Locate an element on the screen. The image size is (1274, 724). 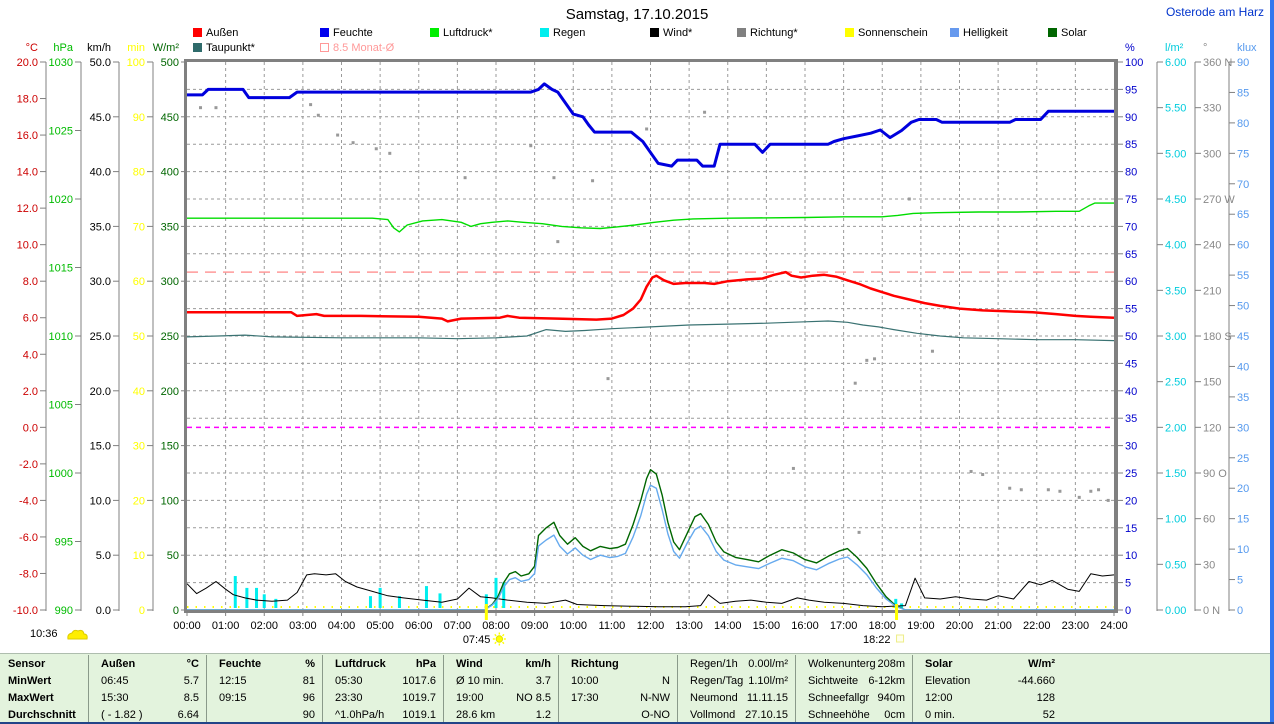
stats-label: 17:30 is located at coordinates (585, 698).